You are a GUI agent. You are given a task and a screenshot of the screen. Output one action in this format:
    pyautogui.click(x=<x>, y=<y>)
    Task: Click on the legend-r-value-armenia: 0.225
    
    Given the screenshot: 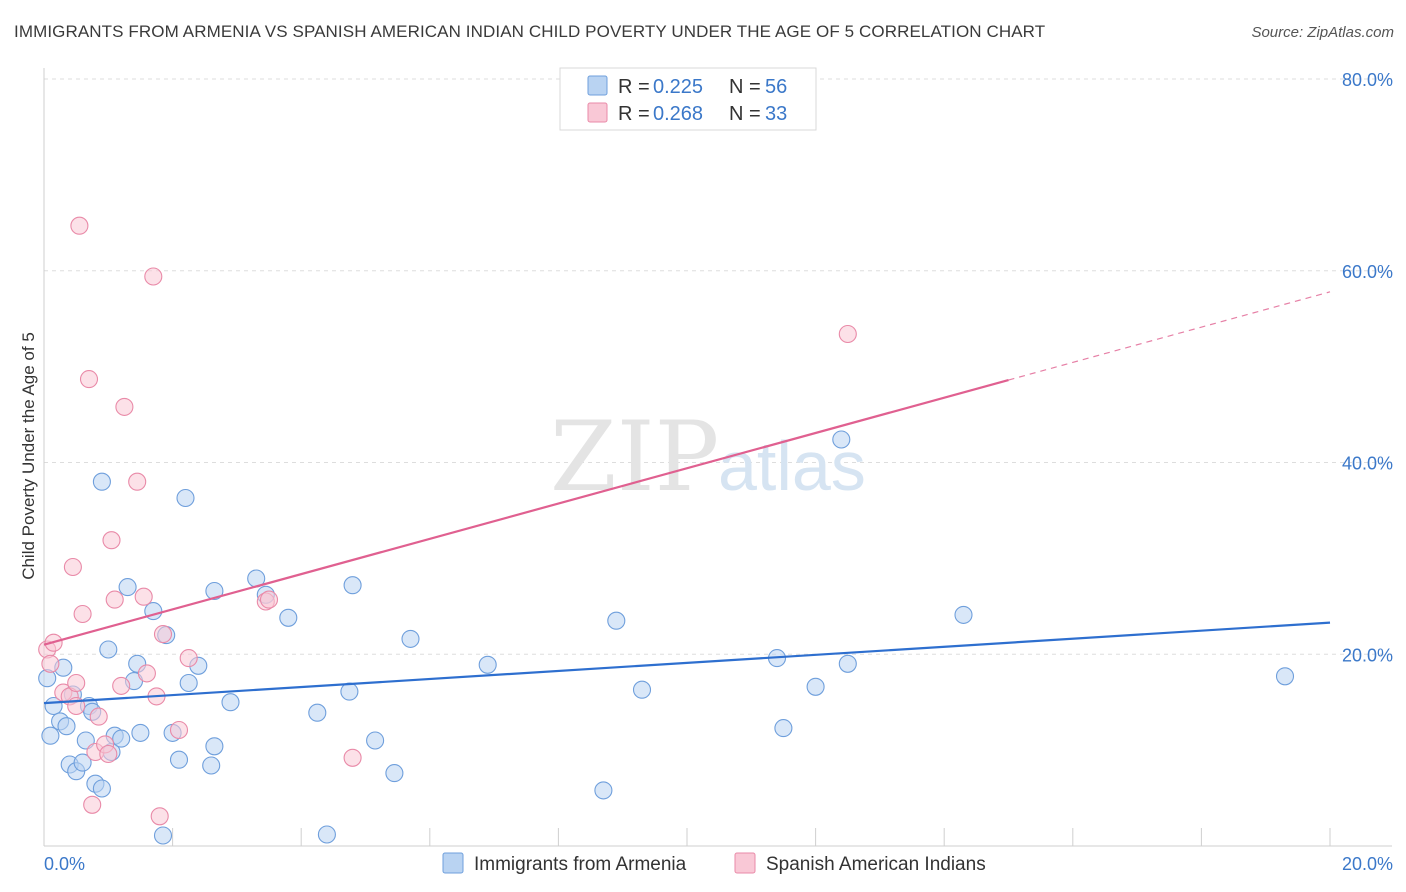 What is the action you would take?
    pyautogui.click(x=678, y=87)
    